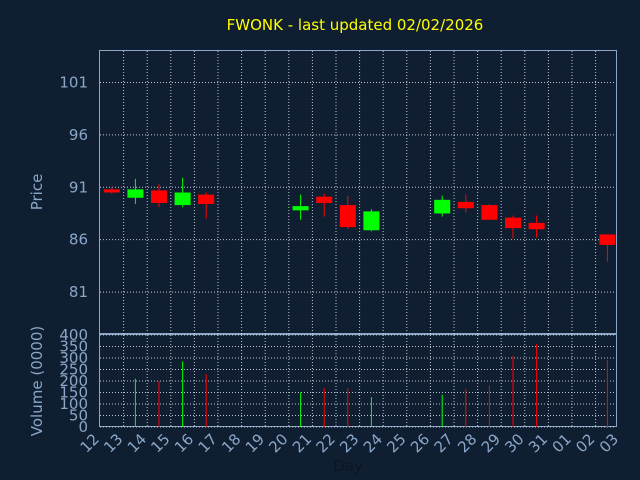 The image size is (640, 480). I want to click on price-tick-label: 81, so click(78, 292).